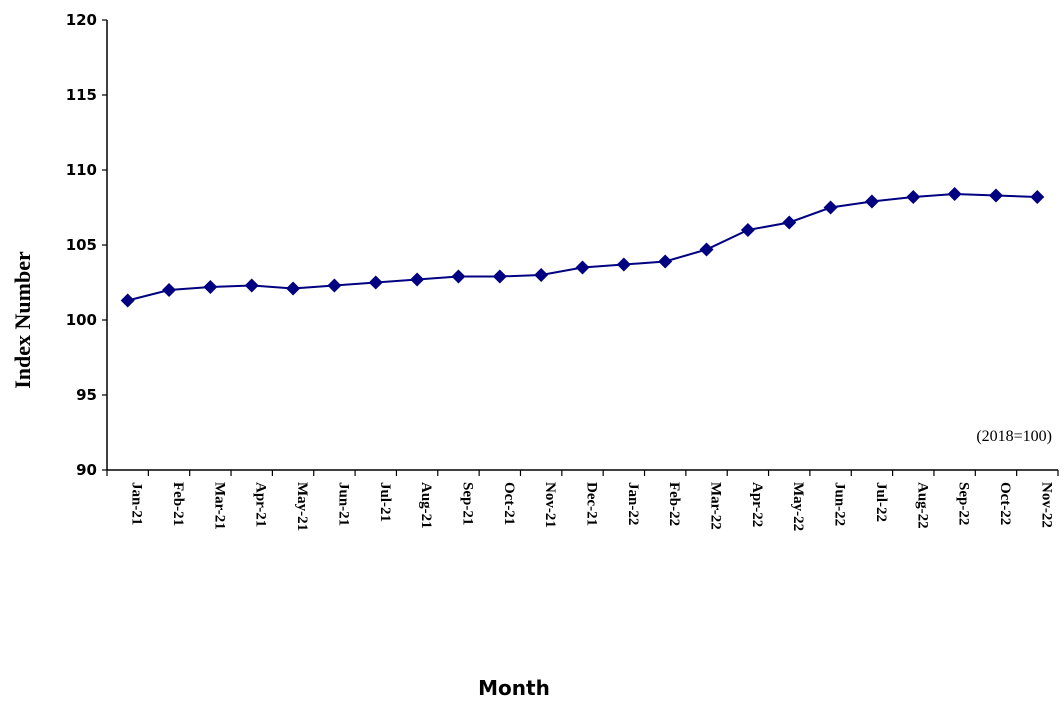 This screenshot has width=1063, height=702. Describe the element at coordinates (343, 504) in the screenshot. I see `x-tick-label: Jun-21` at that location.